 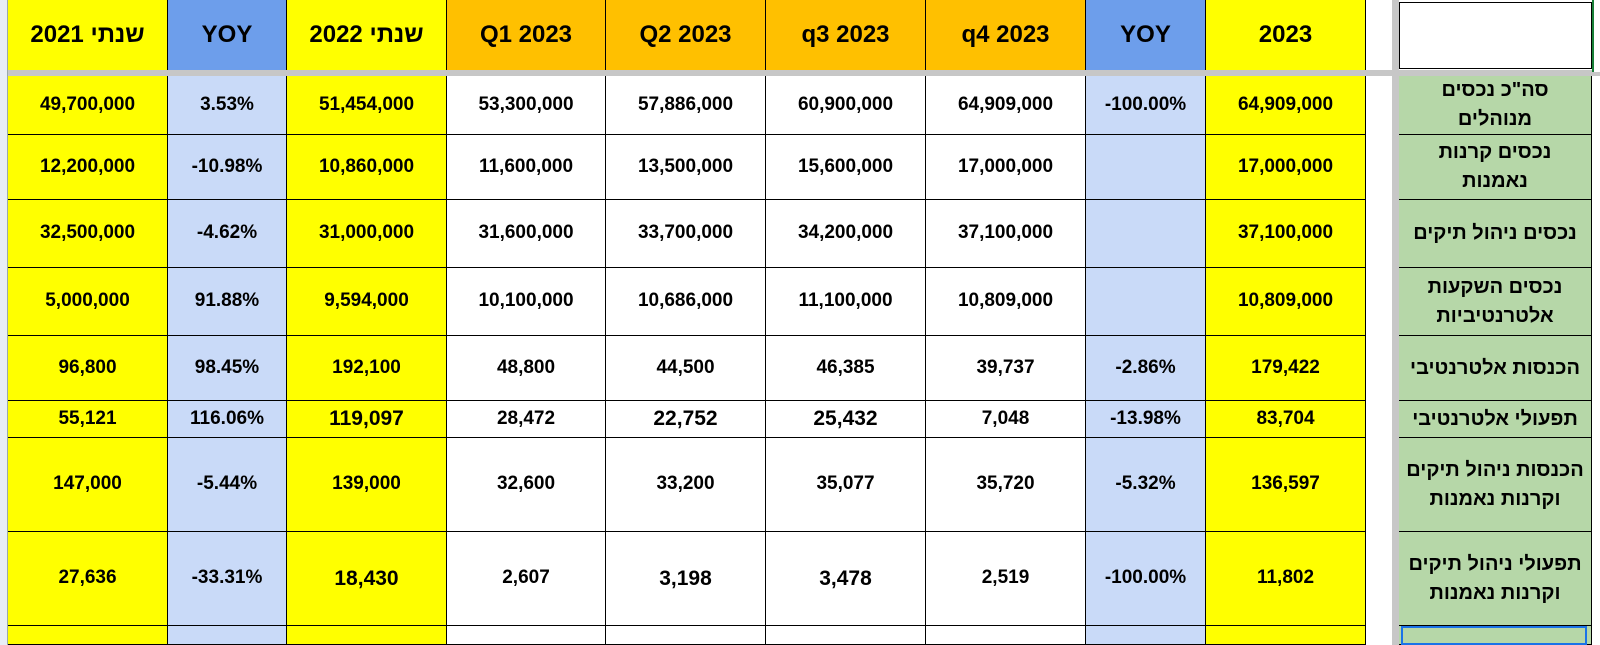 What do you see at coordinates (227, 419) in the screenshot?
I see `table-cell: 116.06%` at bounding box center [227, 419].